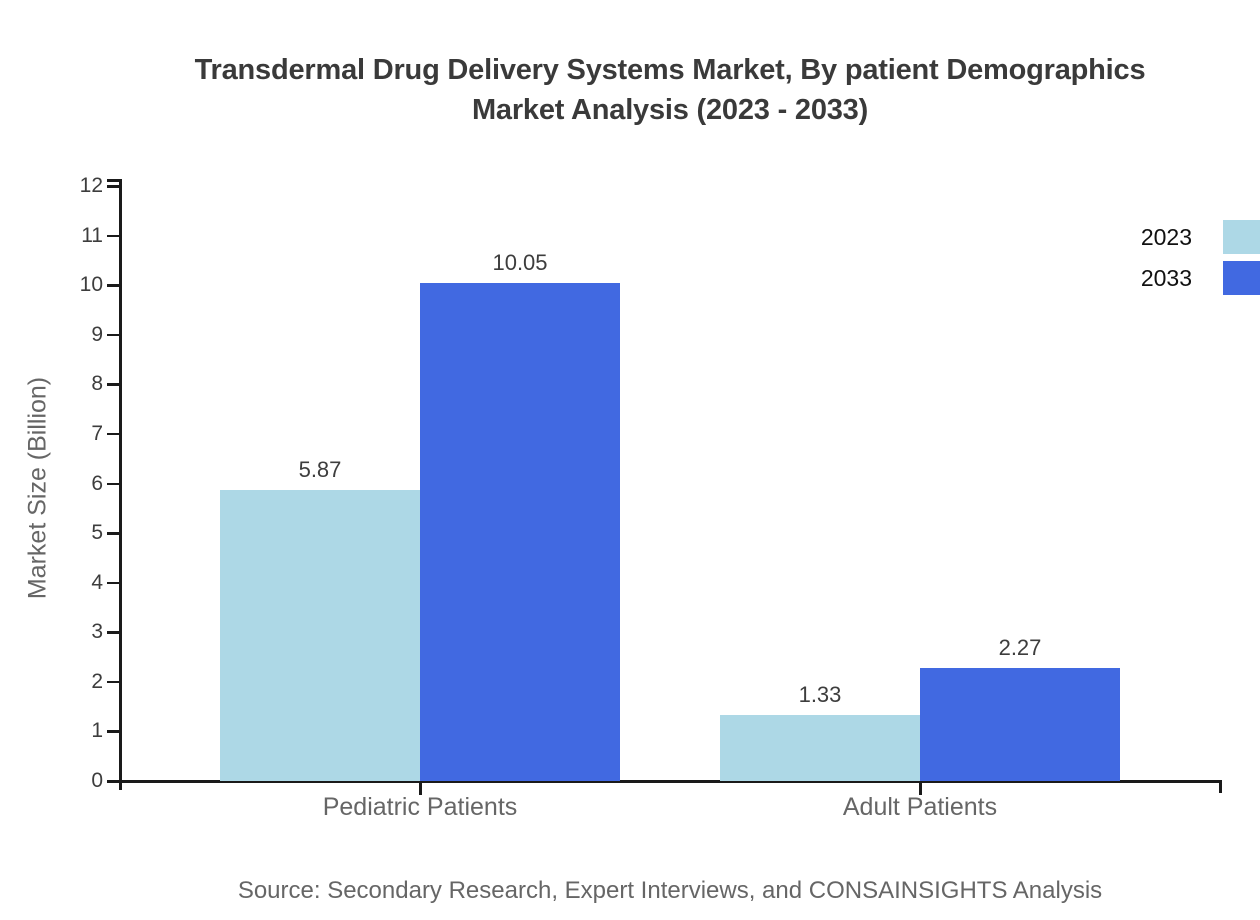 This screenshot has width=1260, height=920. What do you see at coordinates (97, 483) in the screenshot?
I see `y-tick-label: 6` at bounding box center [97, 483].